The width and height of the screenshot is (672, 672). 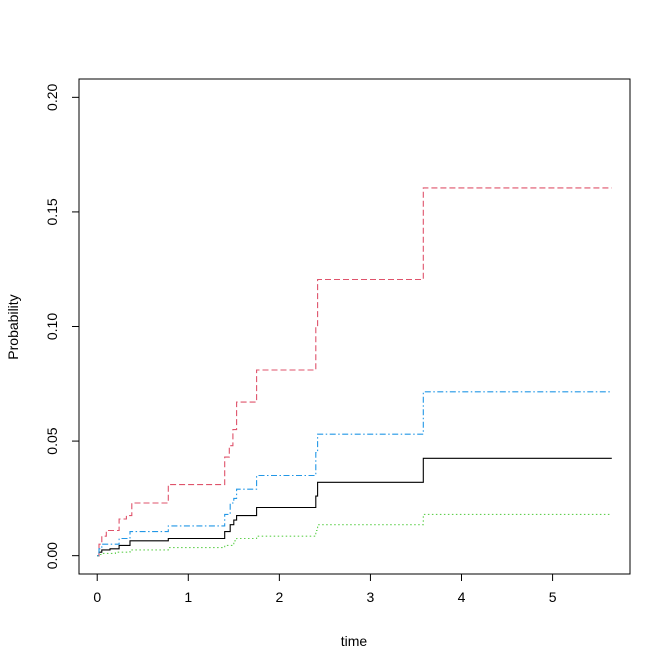 What do you see at coordinates (325, 589) in the screenshot?
I see `x-axis: 0 1 2 3 4 5` at bounding box center [325, 589].